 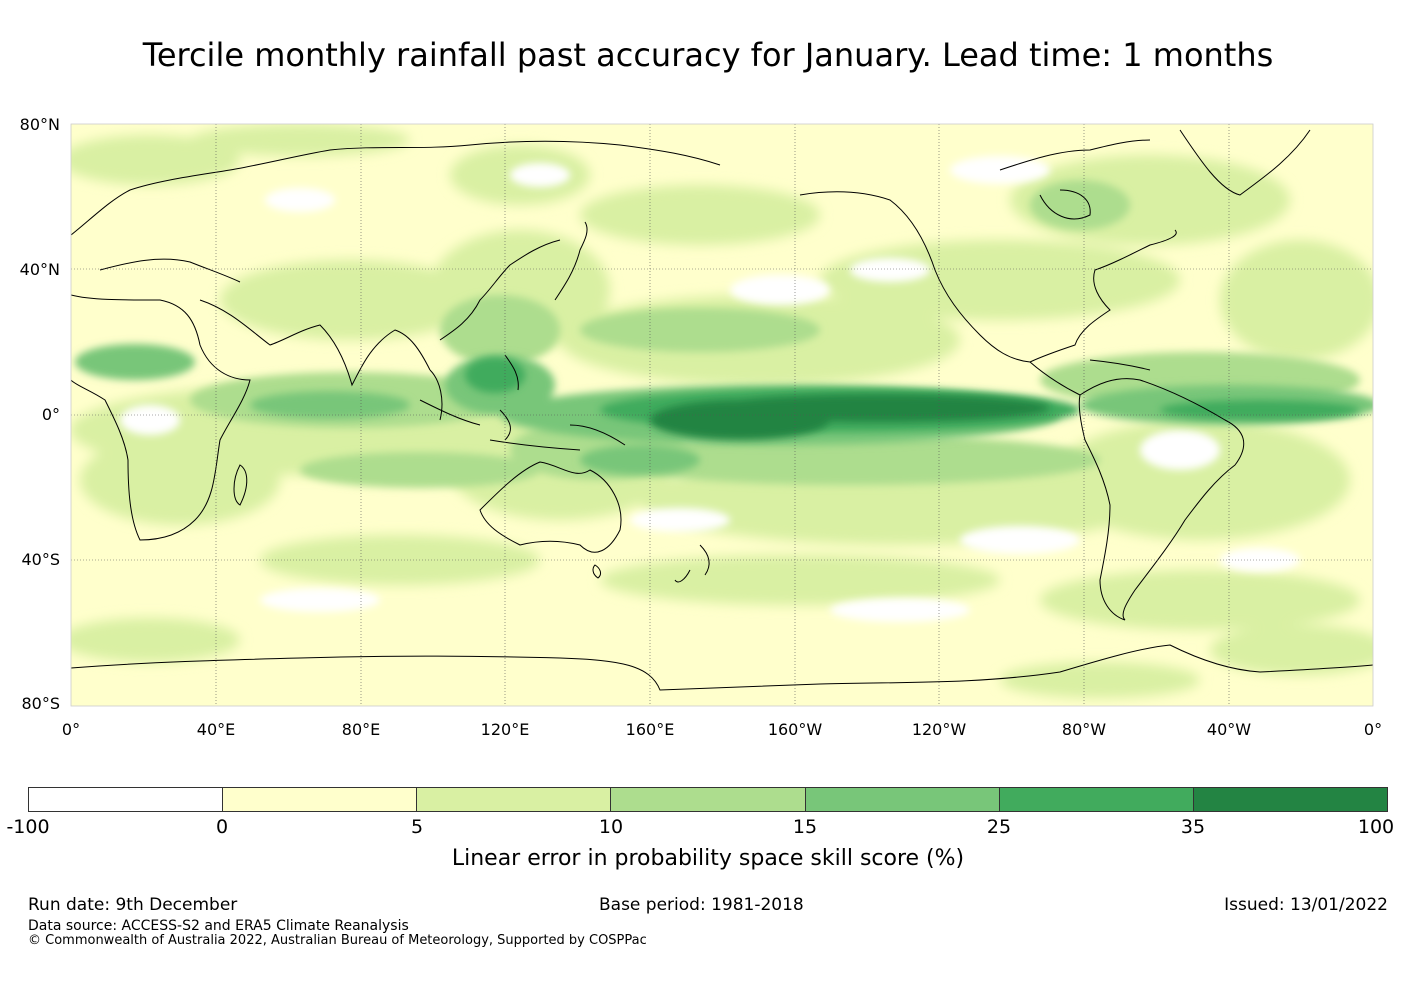 What do you see at coordinates (71, 729) in the screenshot?
I see `lon-label-0-left: 0°` at bounding box center [71, 729].